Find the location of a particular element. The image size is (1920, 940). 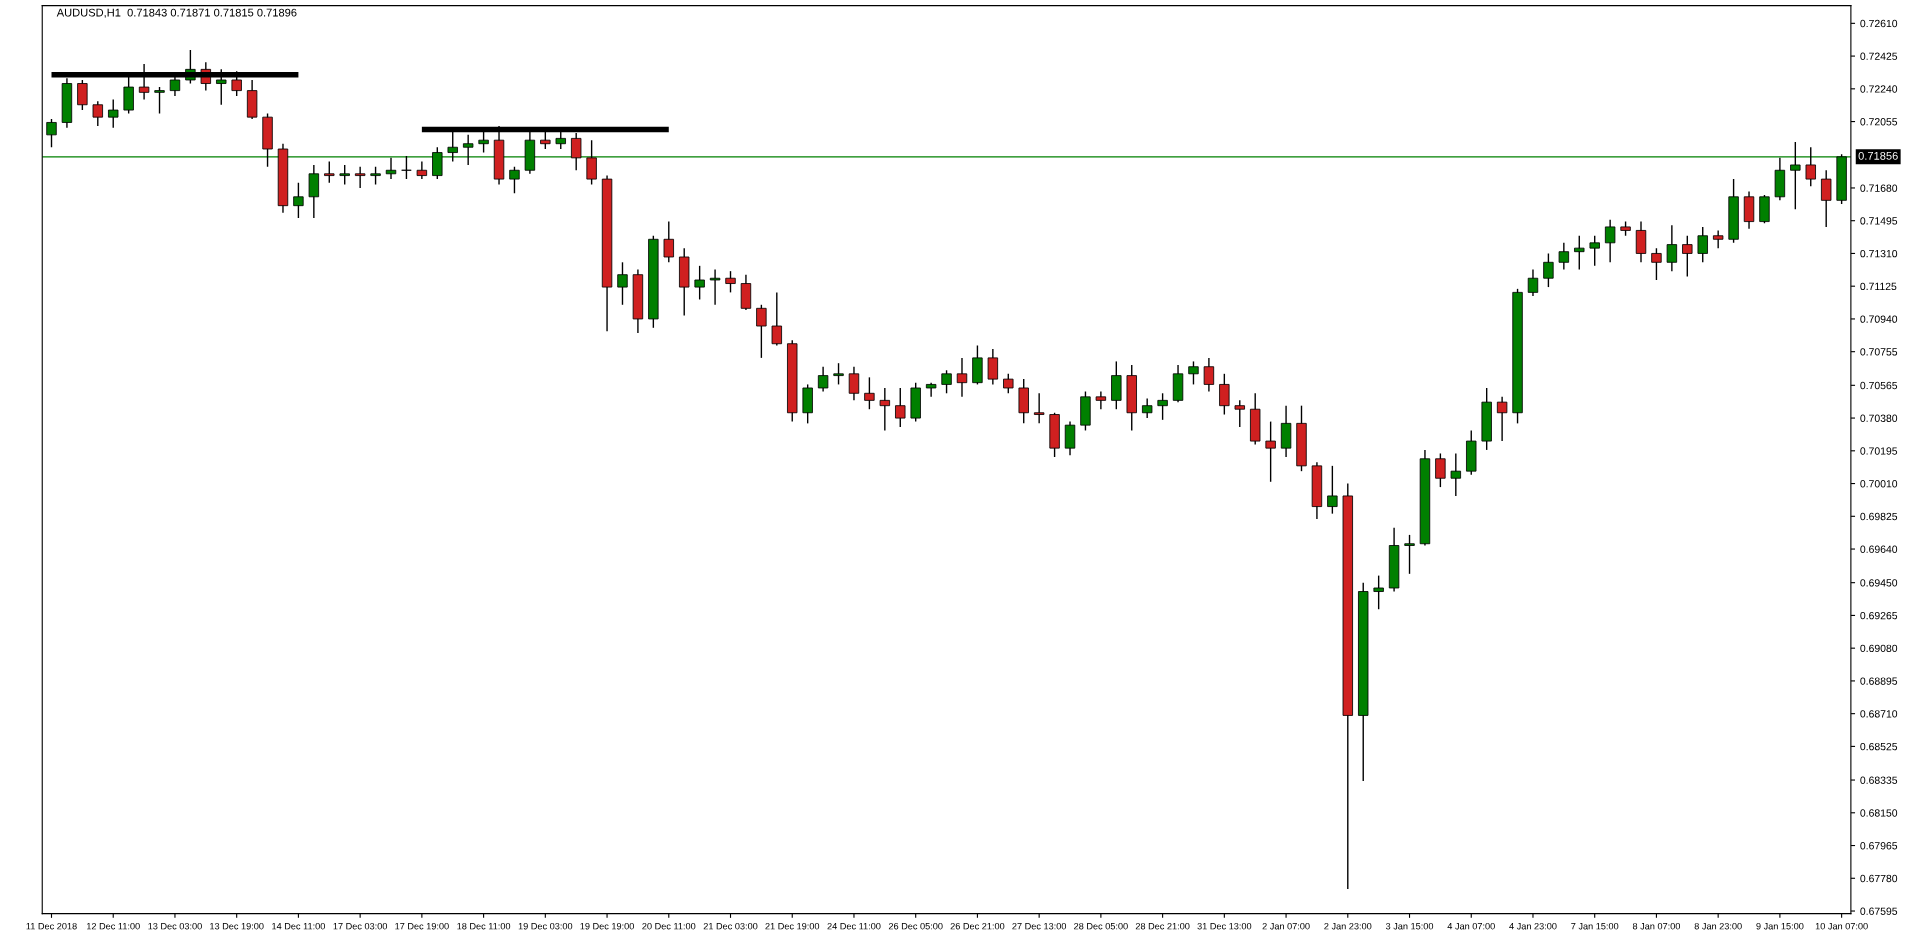

y-tick-label: 0.72240 is located at coordinates (1879, 89).